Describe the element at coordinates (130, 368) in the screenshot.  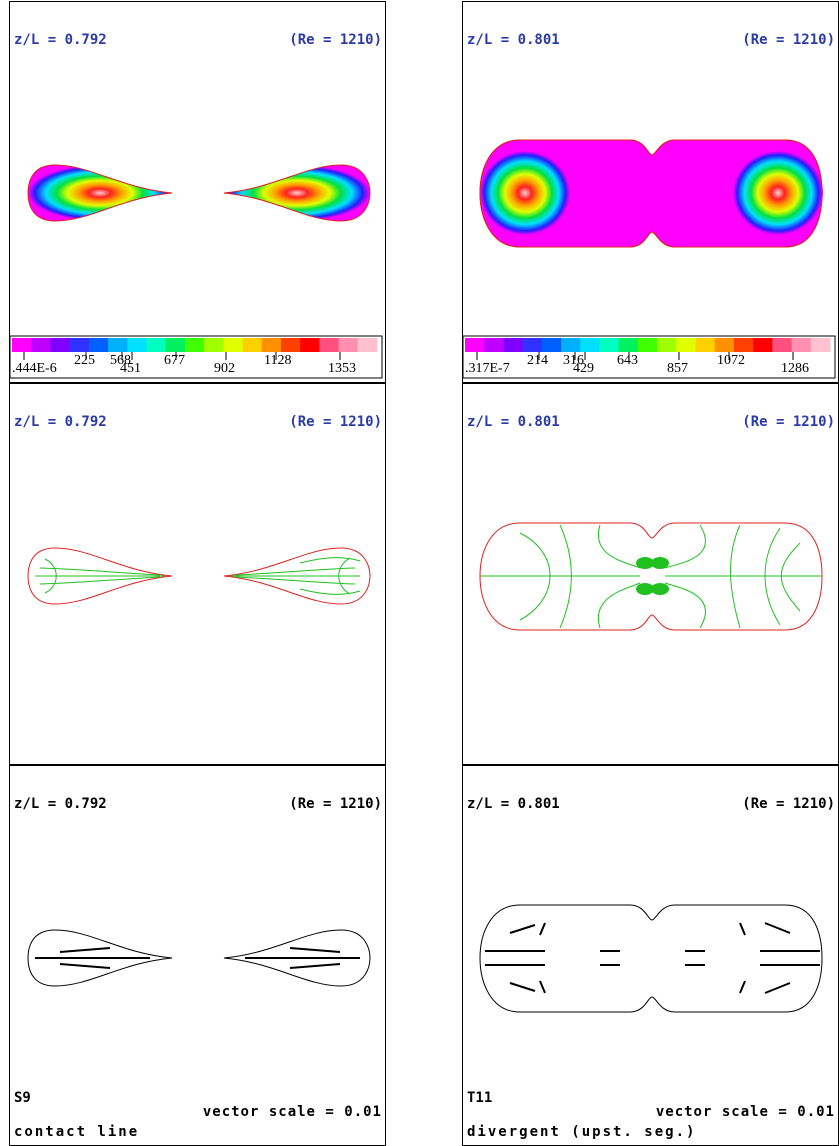
I see `colorbar-label: 451` at that location.